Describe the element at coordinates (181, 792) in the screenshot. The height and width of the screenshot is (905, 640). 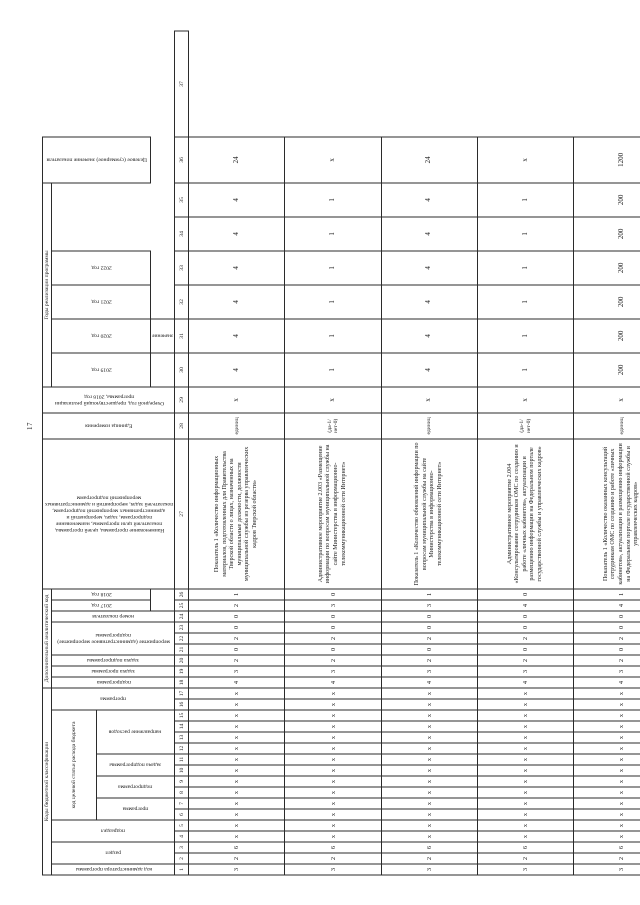
I see `colnum-8: 8` at that location.